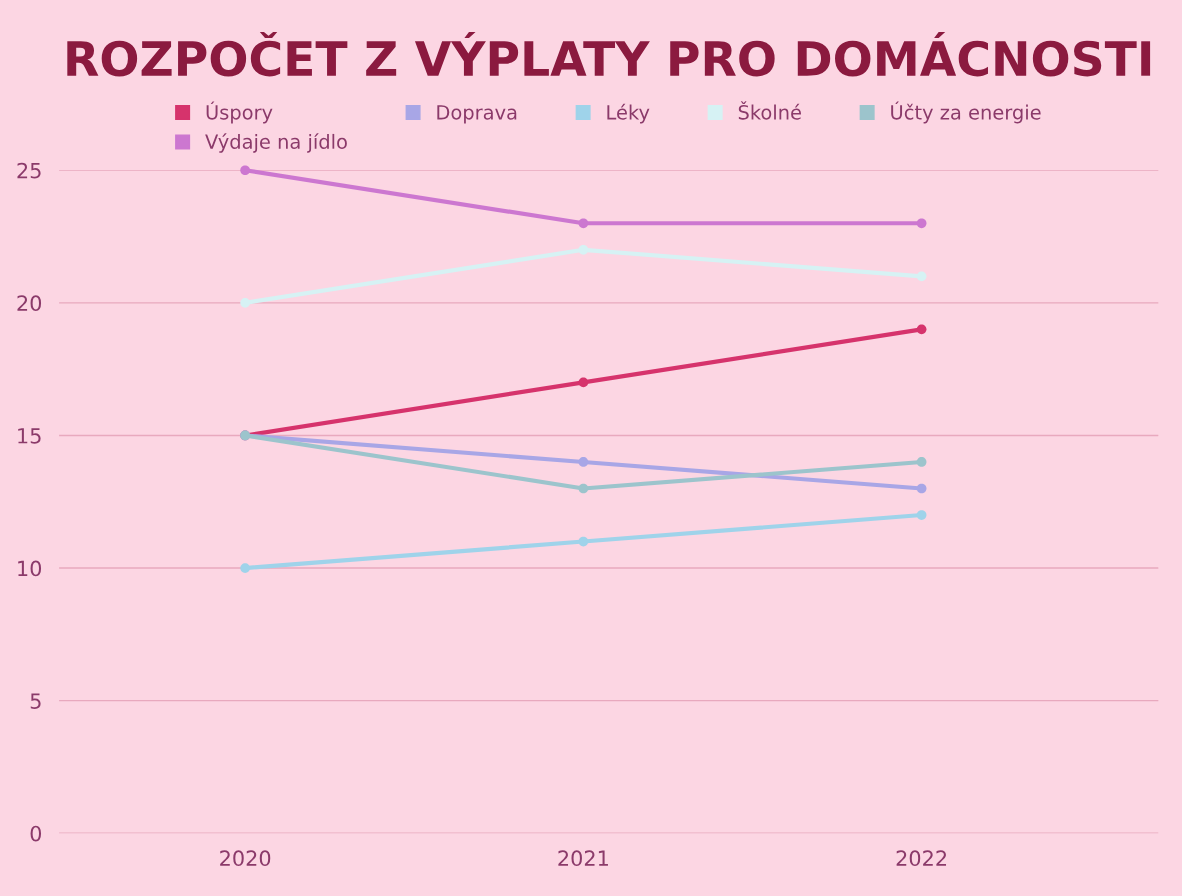 The image size is (1182, 896). What do you see at coordinates (769, 110) in the screenshot?
I see `legend-label: Školné` at bounding box center [769, 110].